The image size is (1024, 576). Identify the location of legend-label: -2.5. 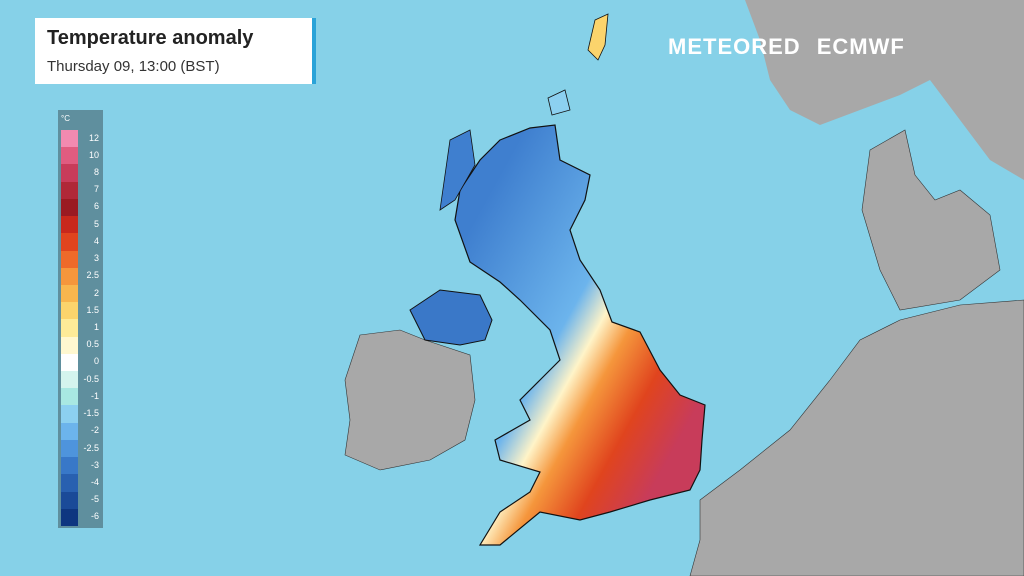
(91, 447).